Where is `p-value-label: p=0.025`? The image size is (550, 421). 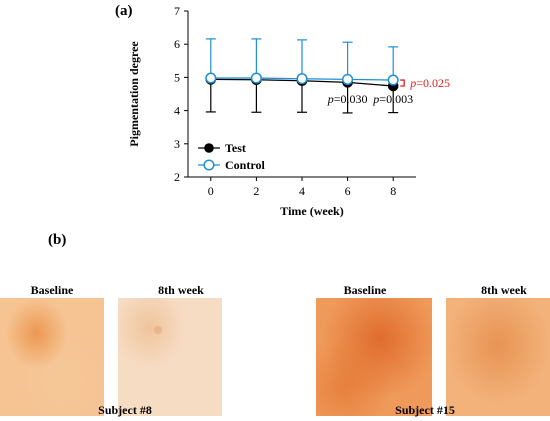
p-value-label: p=0.025 is located at coordinates (429, 83).